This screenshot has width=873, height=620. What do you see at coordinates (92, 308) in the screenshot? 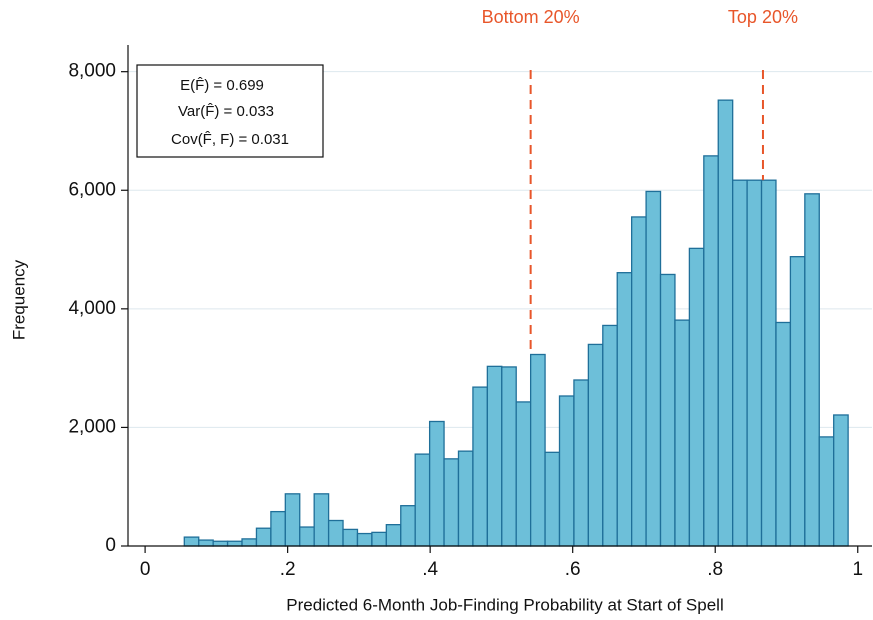
I see `y-tick-label: 4,000` at bounding box center [92, 308].